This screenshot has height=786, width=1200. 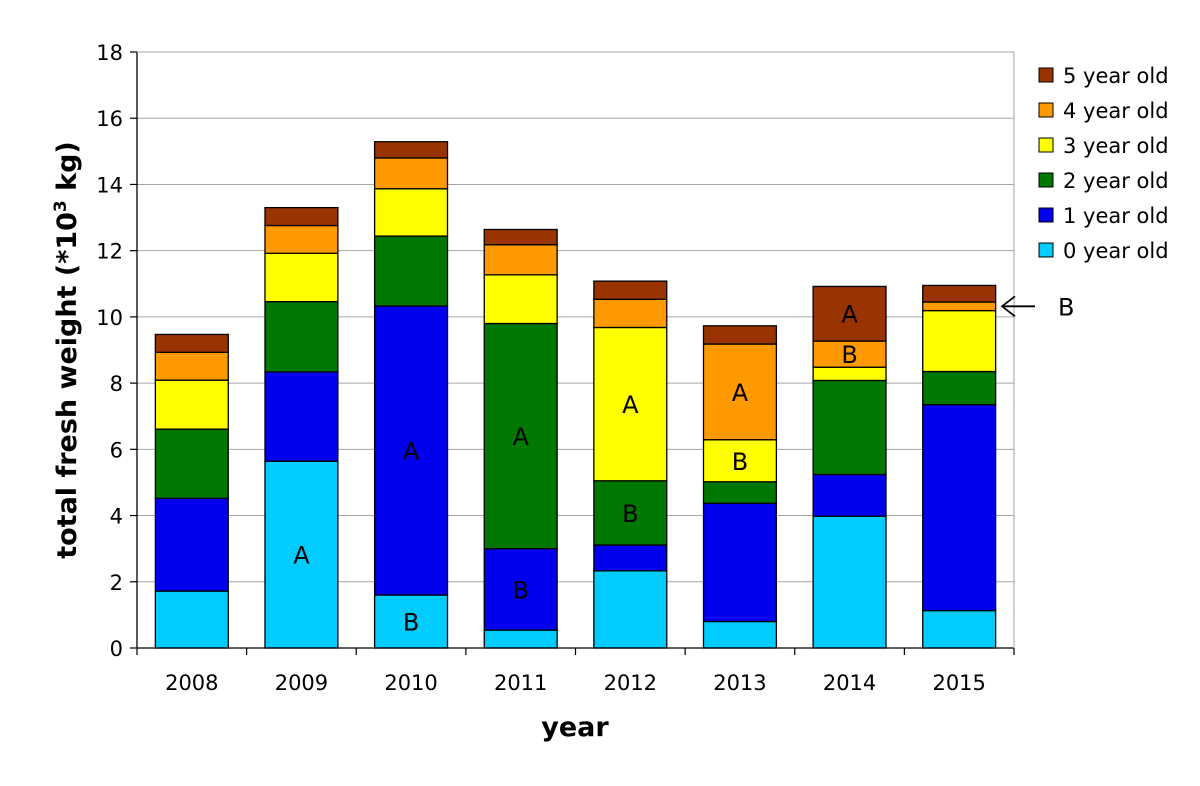 I want to click on arrow-annotation: B, so click(x=1037, y=307).